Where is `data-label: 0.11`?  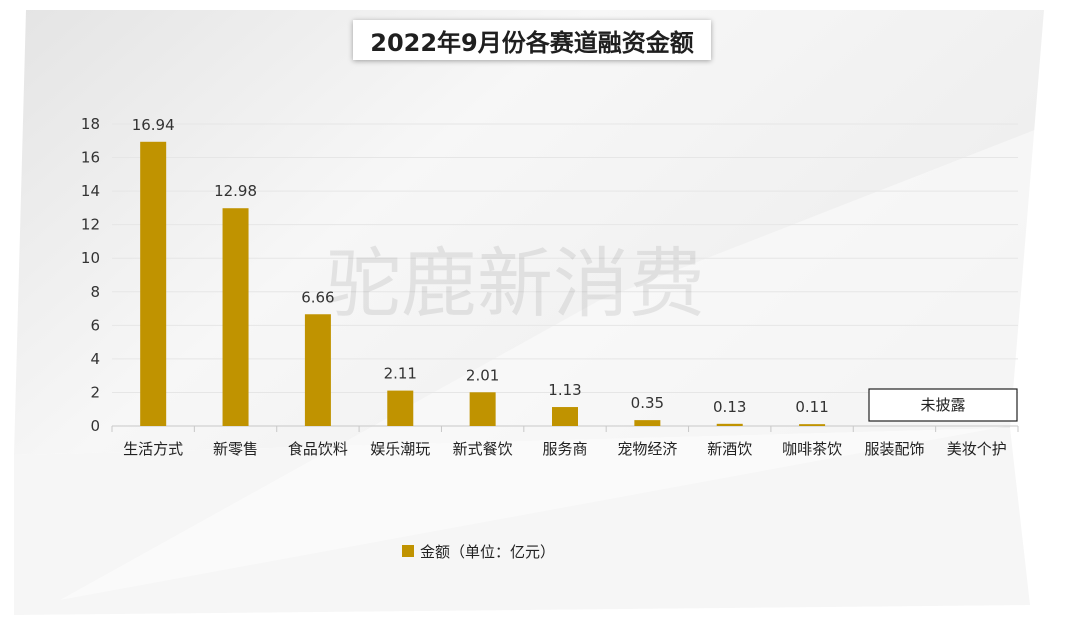 data-label: 0.11 is located at coordinates (811, 407).